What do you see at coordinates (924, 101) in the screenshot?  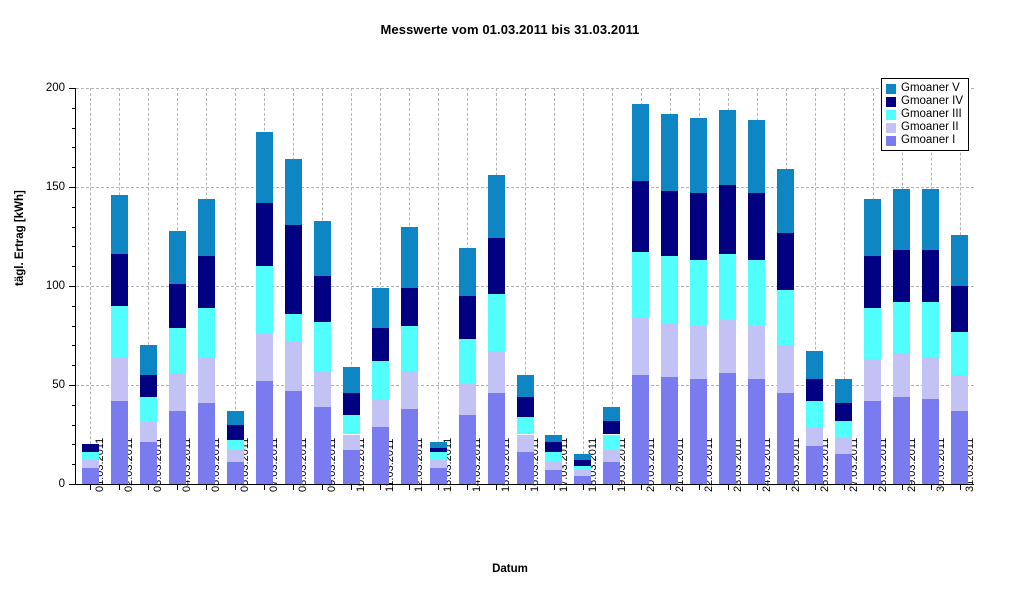 I see `legend-item: Gmoaner IV` at bounding box center [924, 101].